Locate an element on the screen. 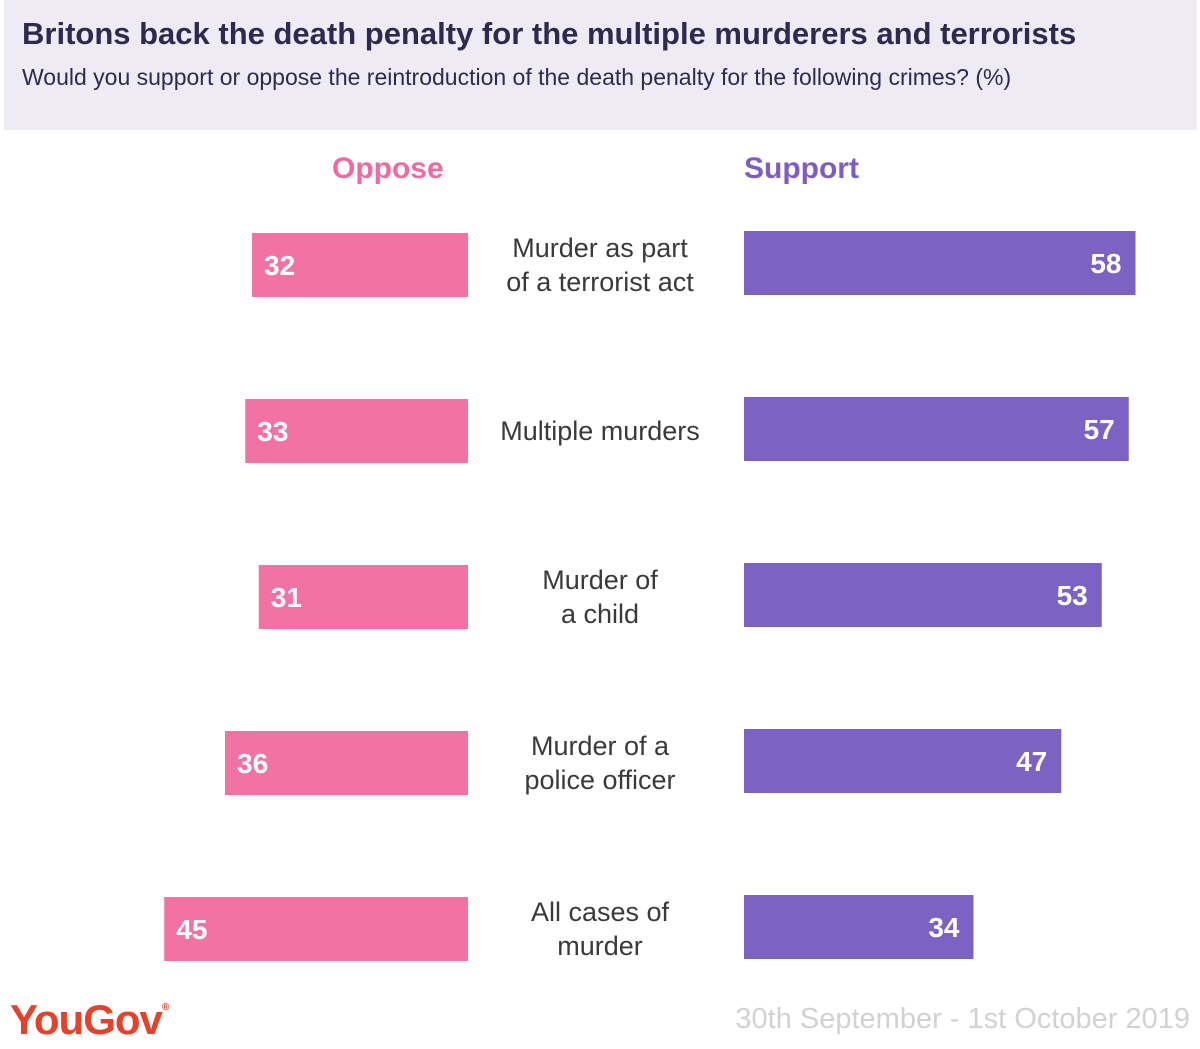  legend-support: Support is located at coordinates (801, 168).